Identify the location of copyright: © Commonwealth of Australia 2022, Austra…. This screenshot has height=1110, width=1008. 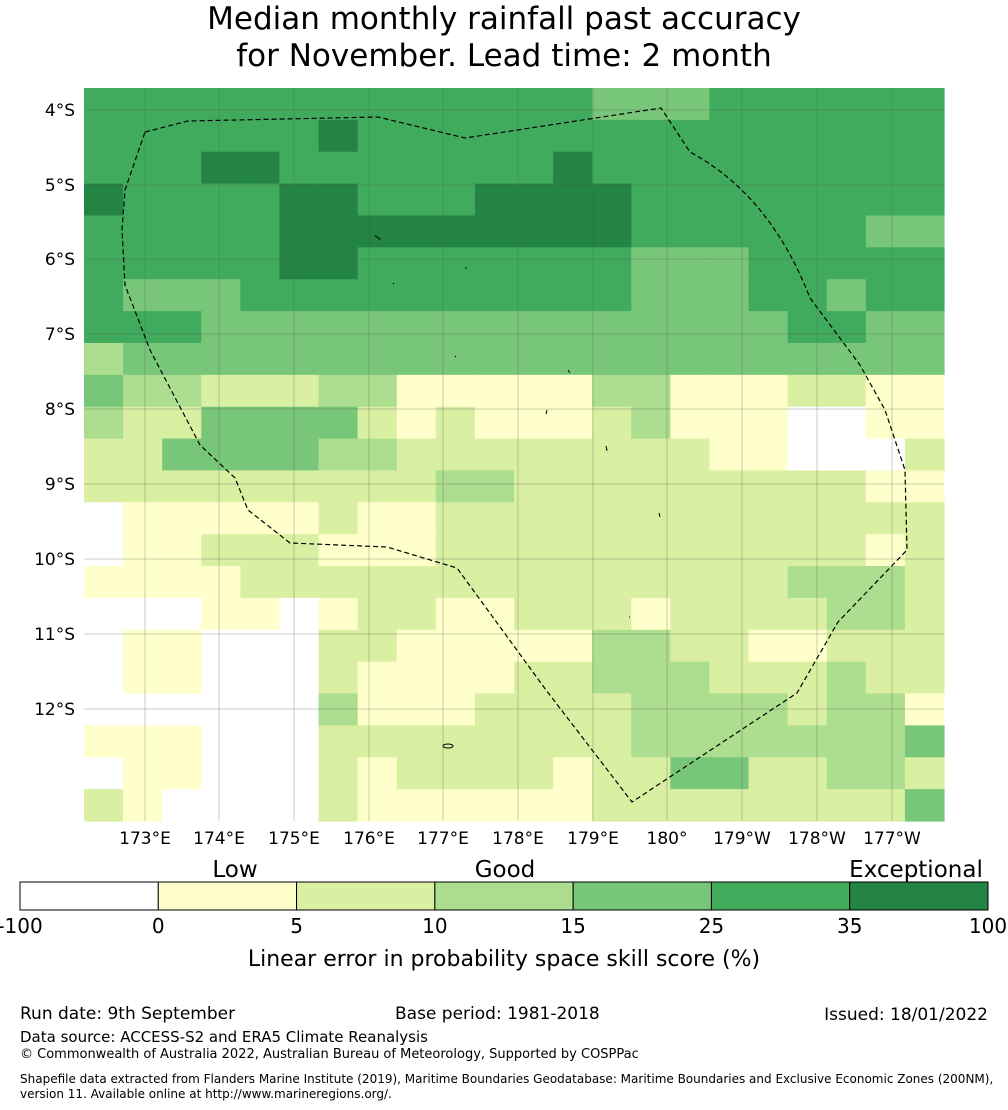
(329, 1054).